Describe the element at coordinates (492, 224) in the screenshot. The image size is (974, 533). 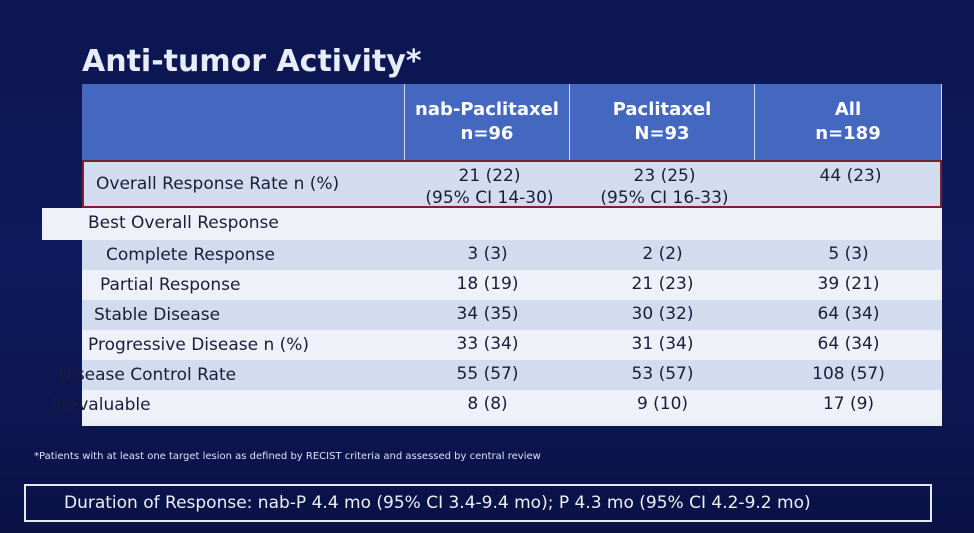
I see `table-row: Best Overall Response` at that location.